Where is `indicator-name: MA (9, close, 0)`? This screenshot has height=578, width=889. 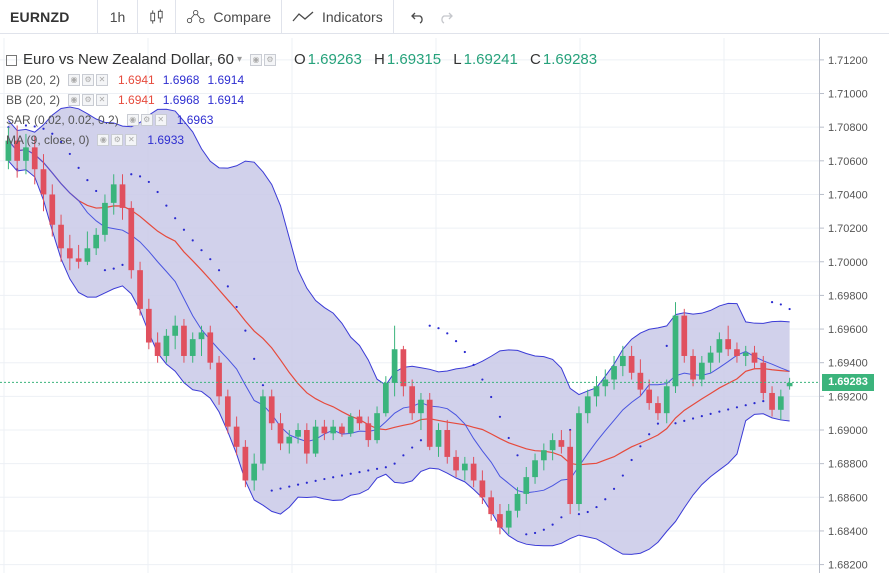 indicator-name: MA (9, close, 0) is located at coordinates (48, 140).